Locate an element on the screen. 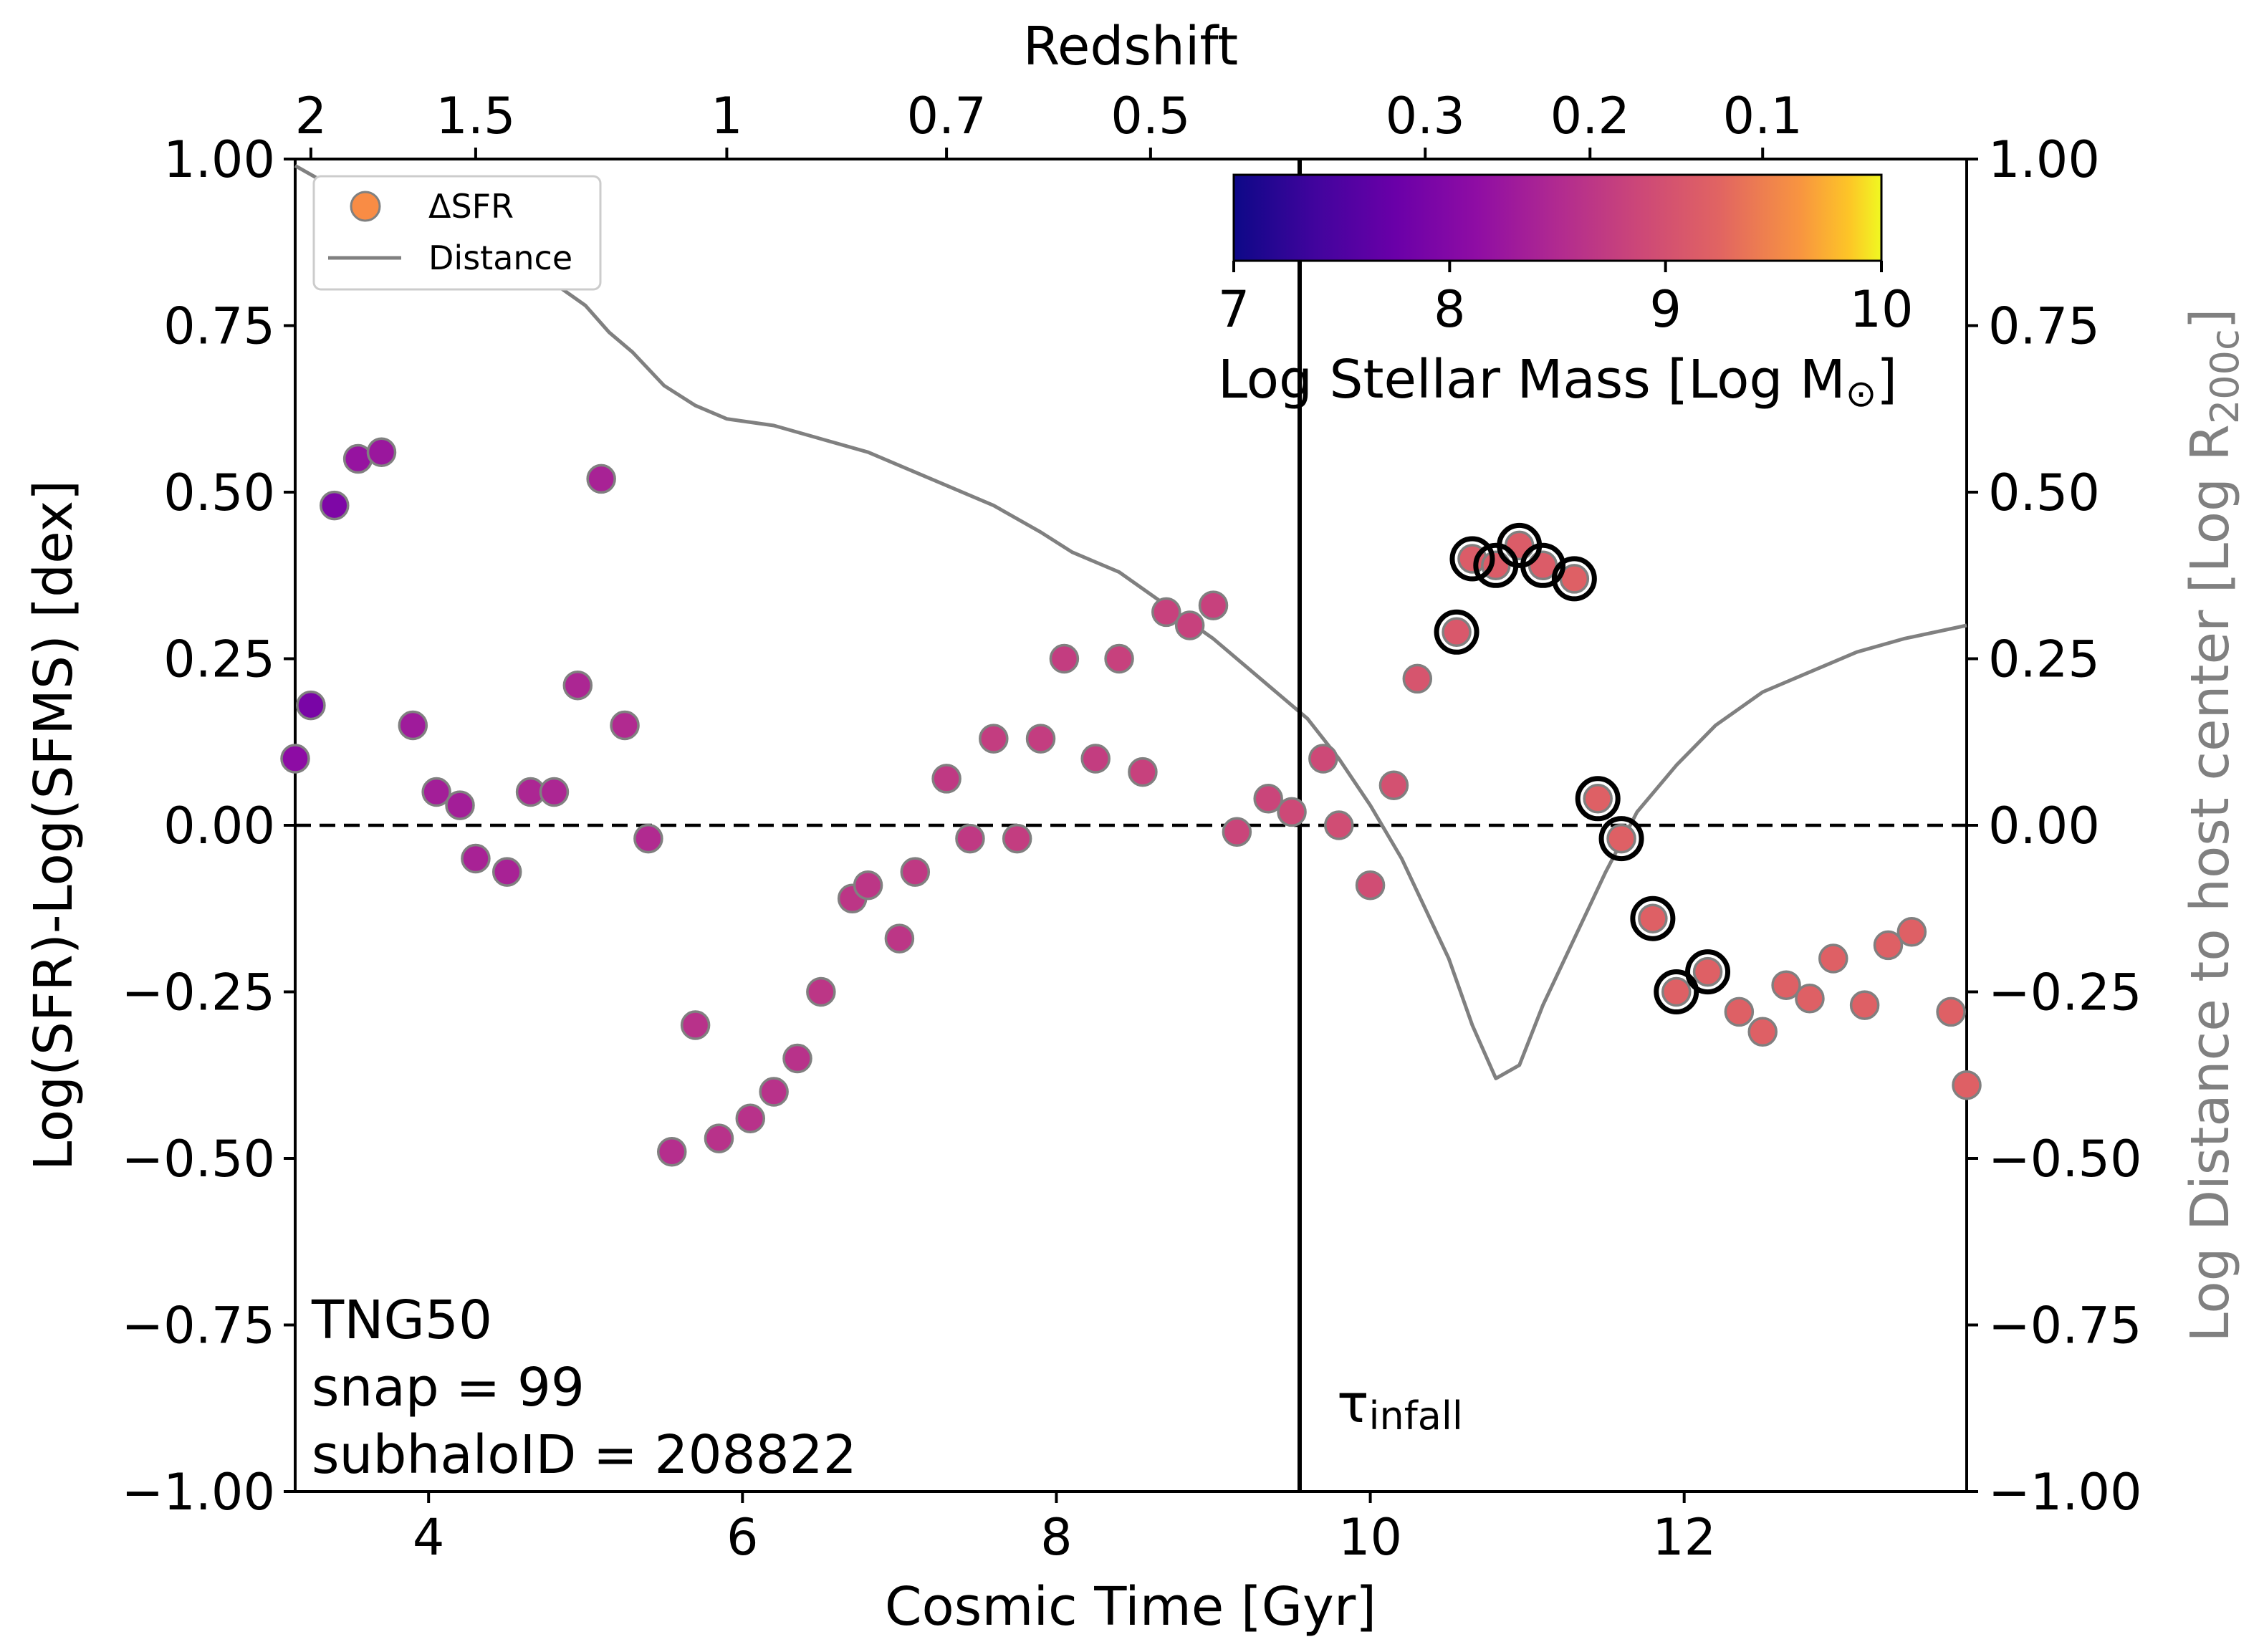  highlight-rings-group is located at coordinates (1582, 768).